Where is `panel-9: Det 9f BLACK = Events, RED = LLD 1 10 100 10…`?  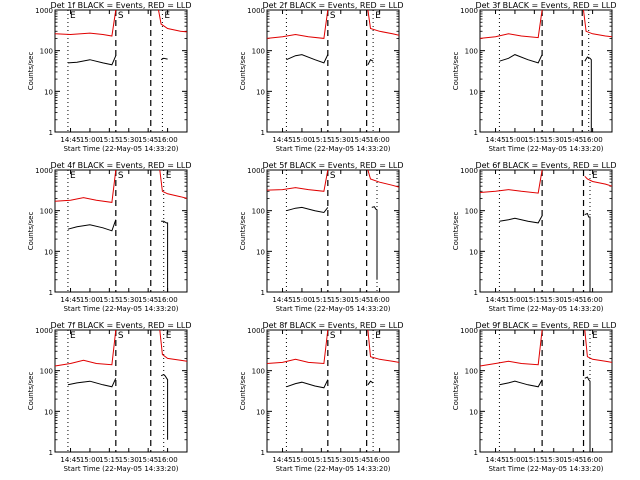 panel-9: Det 9f BLACK = Events, RED = LLD 1 10 100 10… is located at coordinates (534, 397).